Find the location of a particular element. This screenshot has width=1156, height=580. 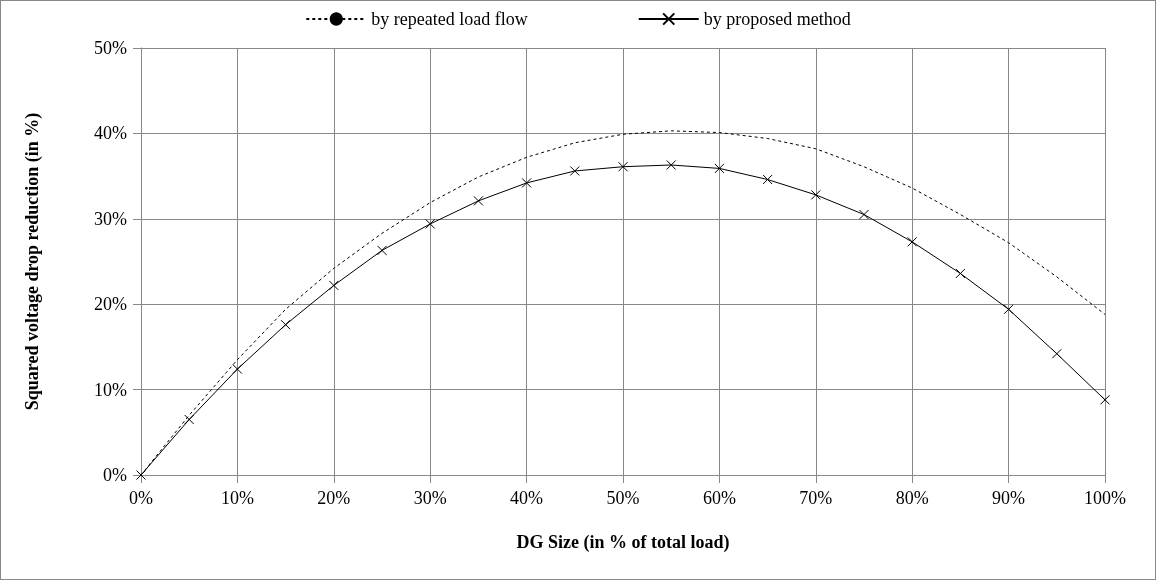

x-tick-label: 50% is located at coordinates (623, 498).